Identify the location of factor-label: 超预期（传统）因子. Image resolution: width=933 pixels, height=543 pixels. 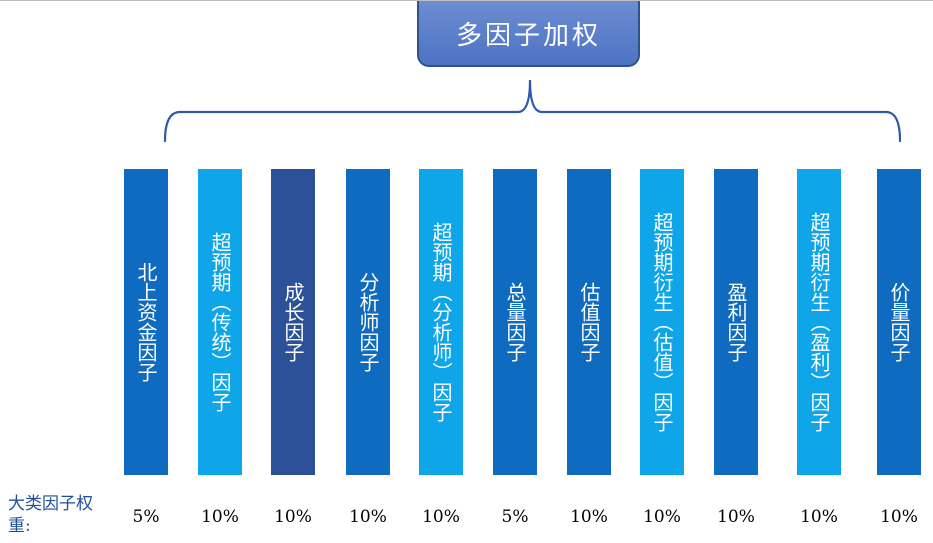
(220, 322).